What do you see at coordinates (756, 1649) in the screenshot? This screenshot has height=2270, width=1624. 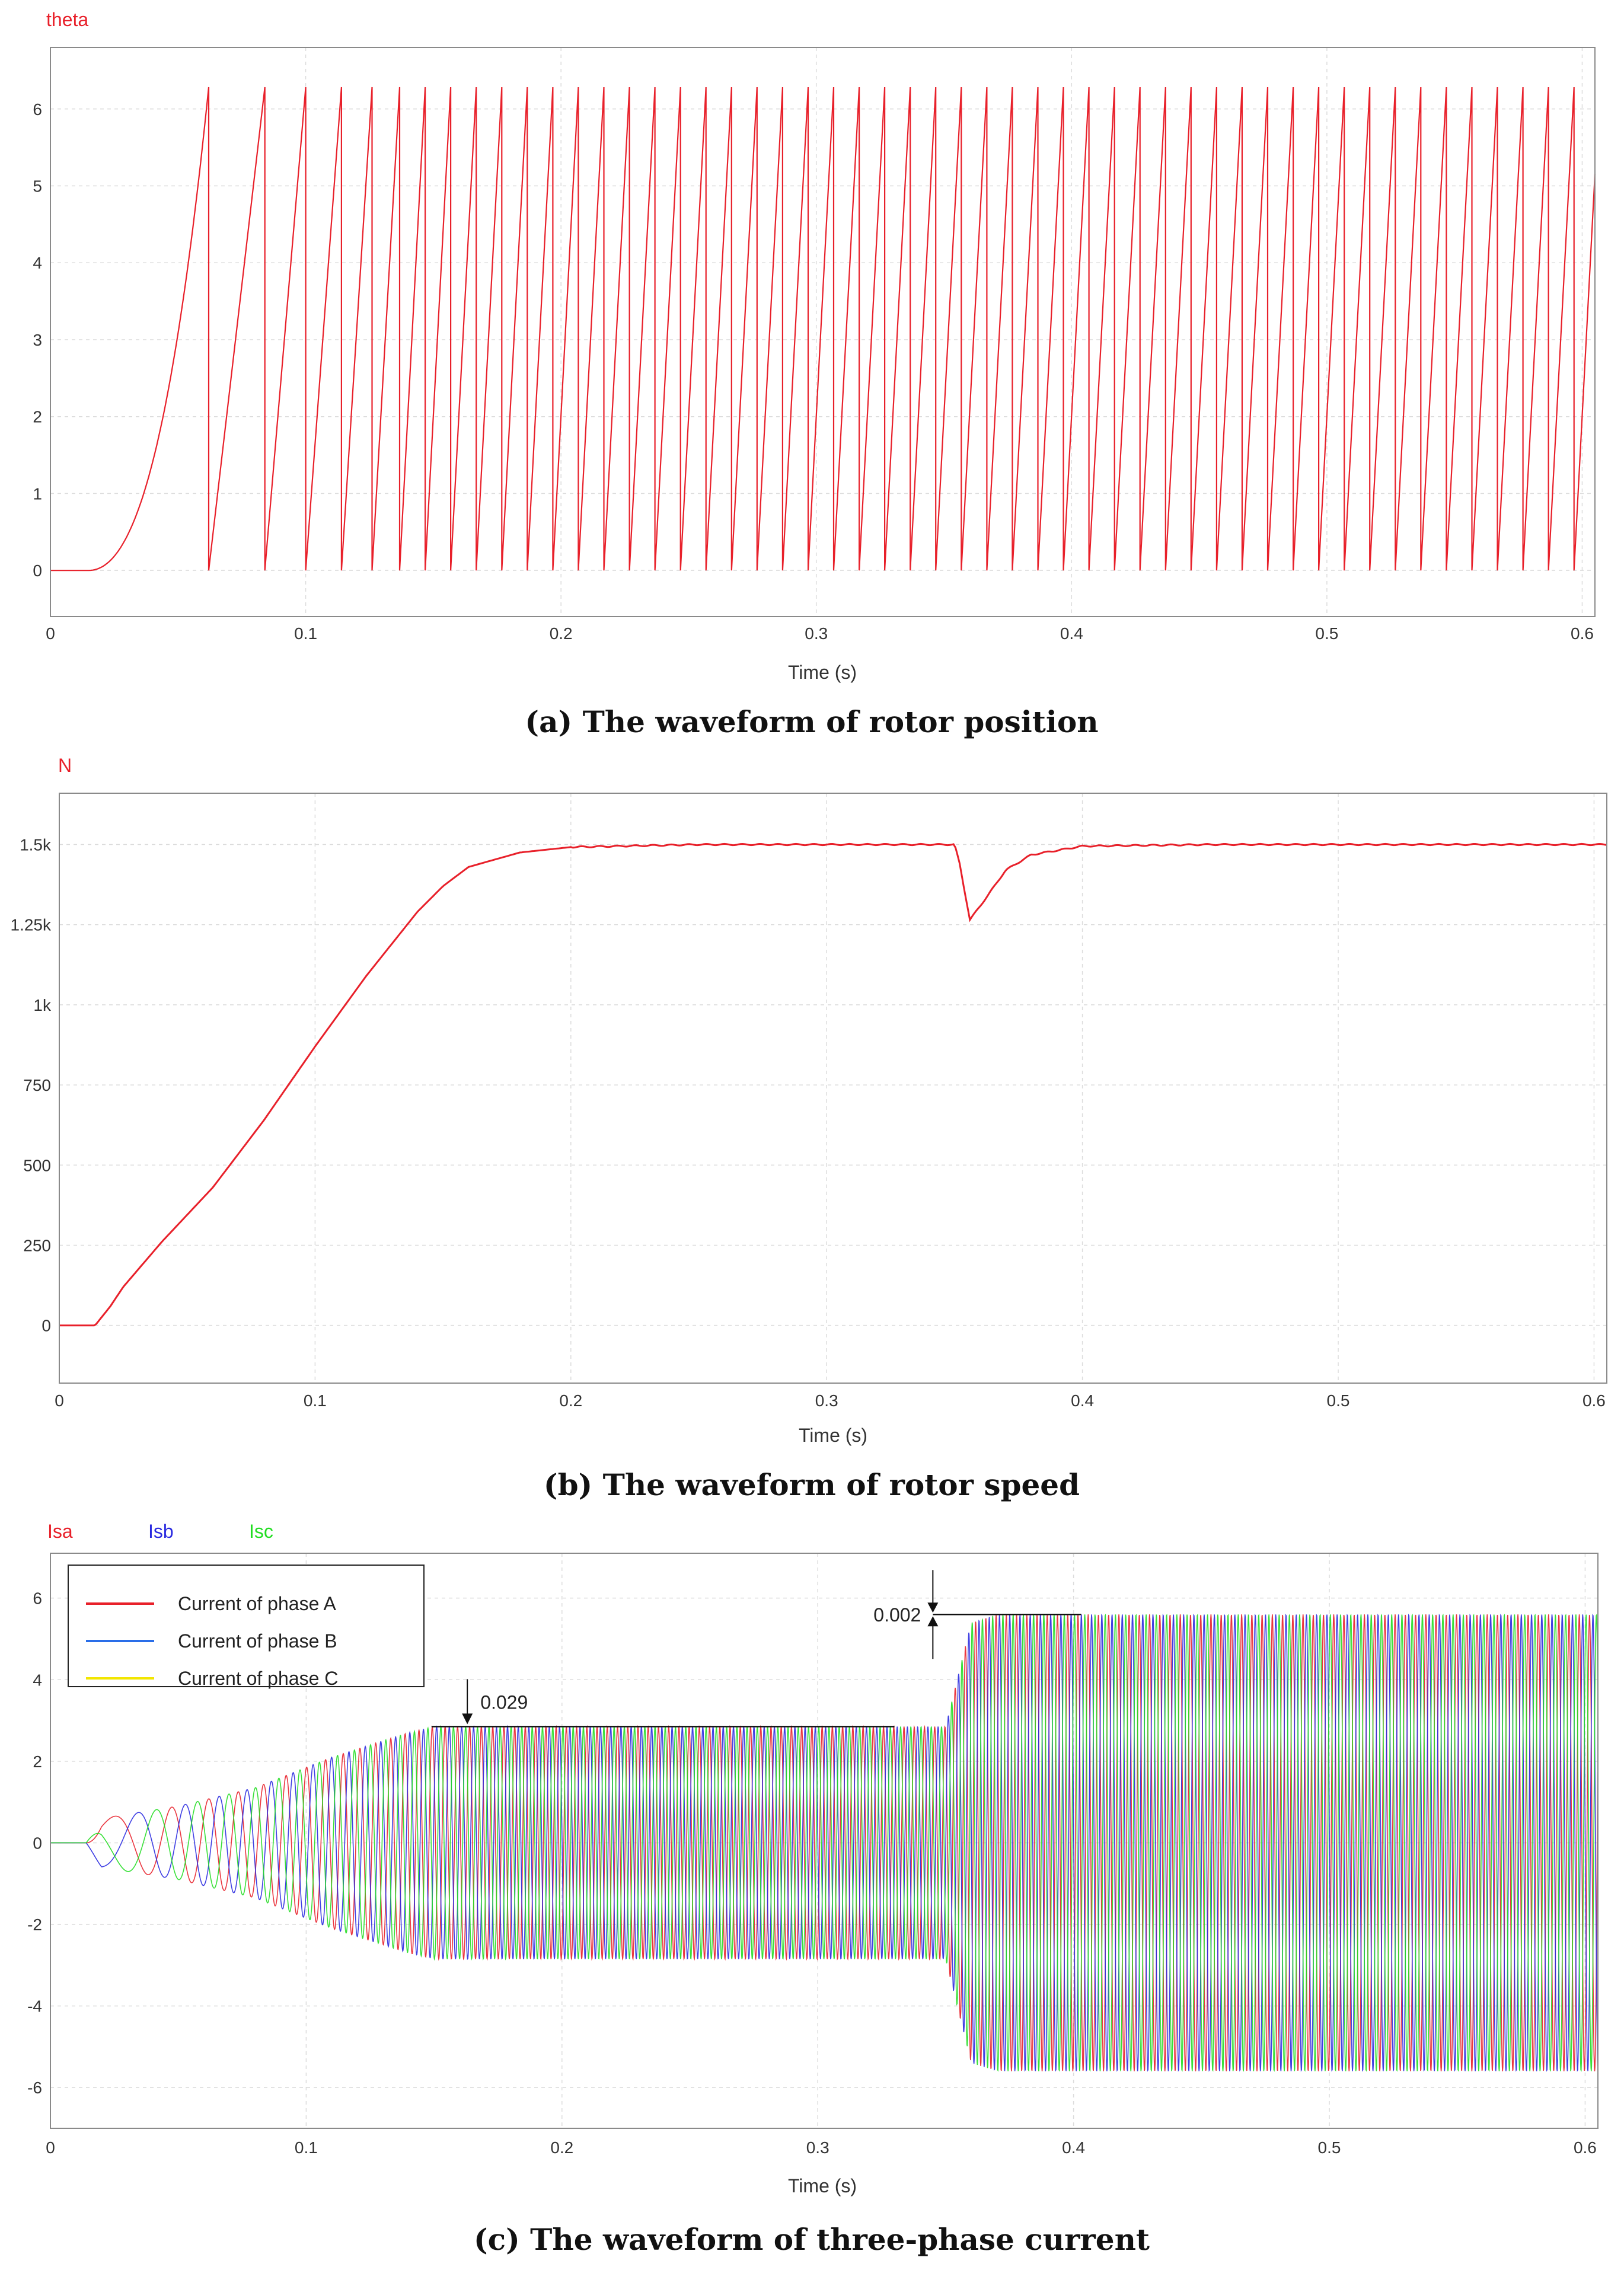 I see `chart-c-annotations: 0.029 0.002` at bounding box center [756, 1649].